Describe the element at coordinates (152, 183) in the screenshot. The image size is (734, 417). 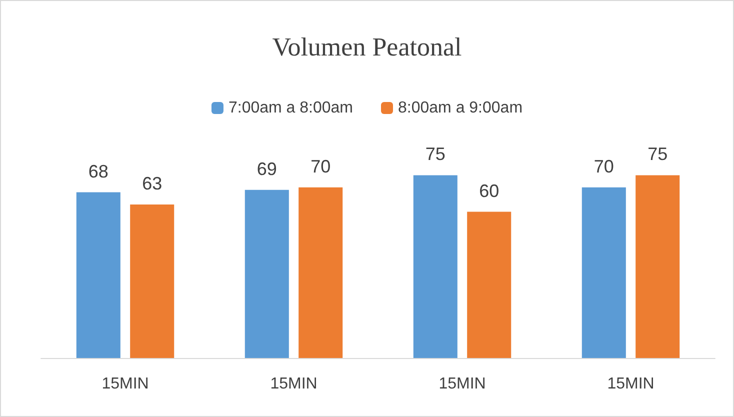
I see `data-label: 63` at that location.